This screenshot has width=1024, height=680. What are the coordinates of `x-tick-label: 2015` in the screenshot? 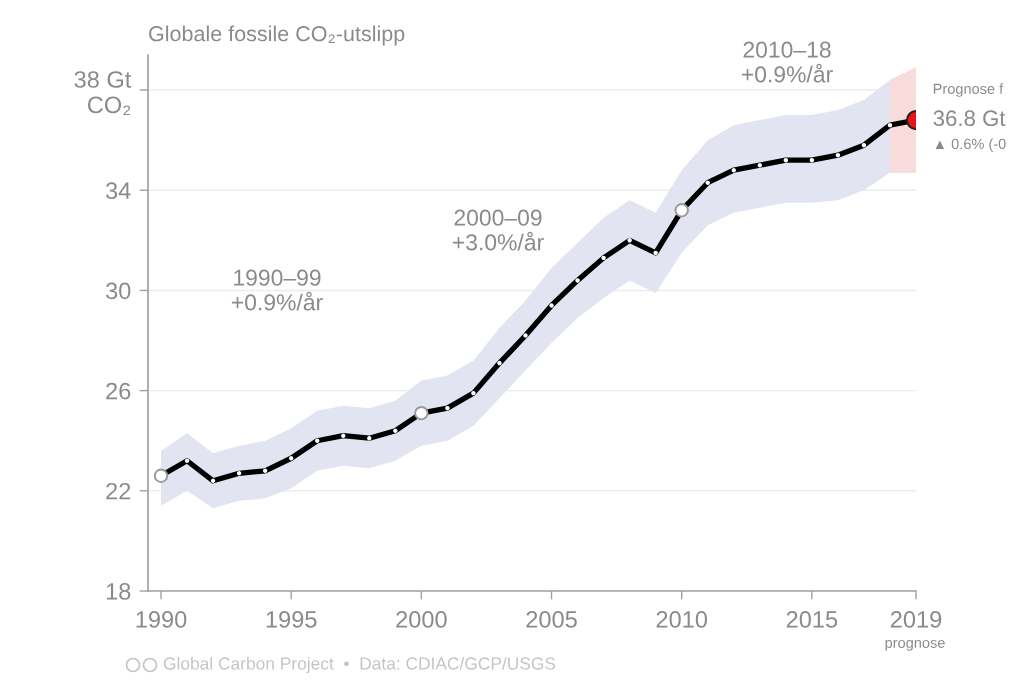 It's located at (812, 619).